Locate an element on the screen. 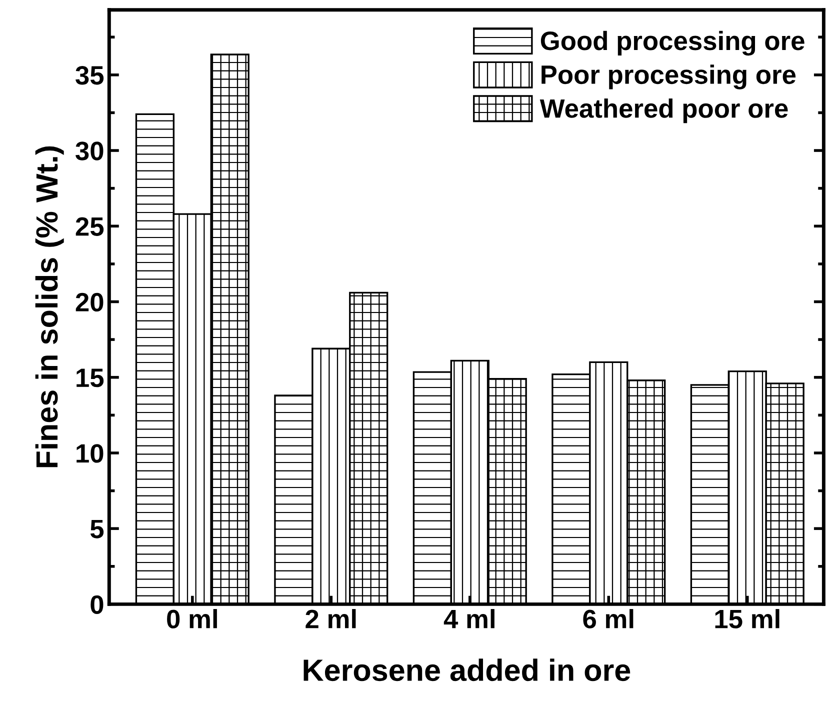 This screenshot has height=705, width=827. y-tick-label: 0 is located at coordinates (97, 604).